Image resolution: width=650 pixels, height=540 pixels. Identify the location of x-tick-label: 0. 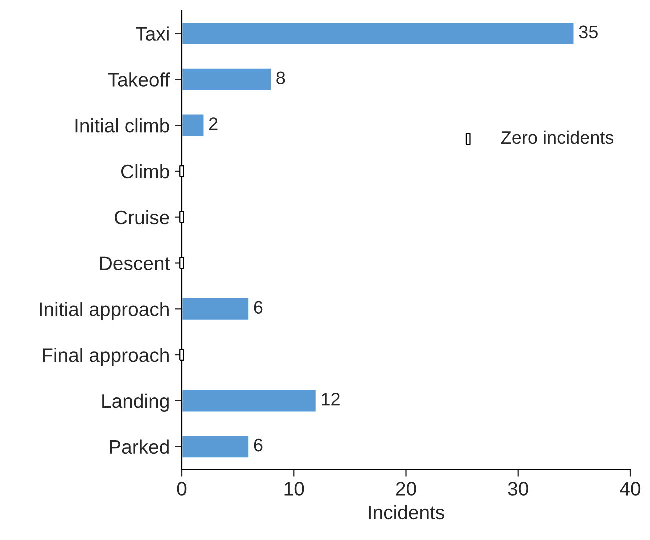
(182, 489).